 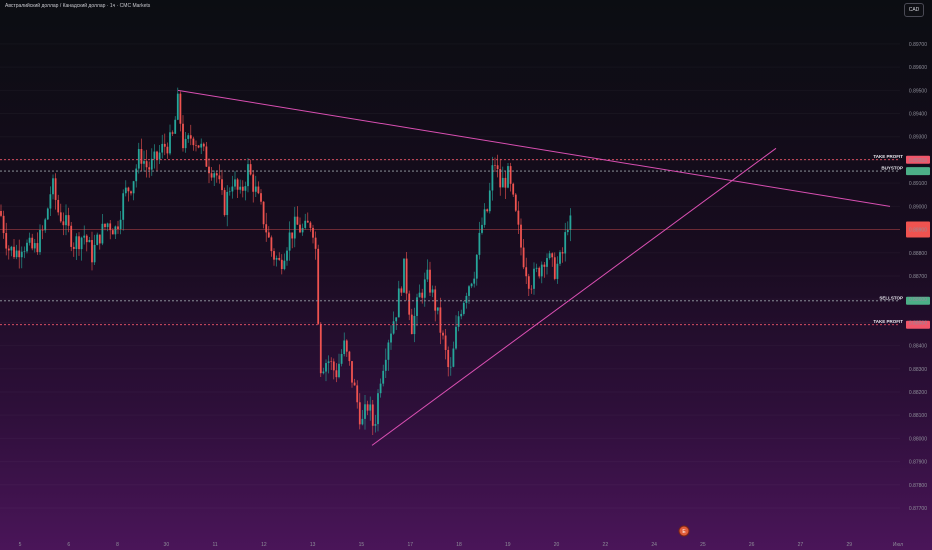 What do you see at coordinates (461, 545) in the screenshot?
I see `time-axis: 5 6 8 30 11 12 13 15 17 18 19 20 22 24 25 26 27 29 Июл` at bounding box center [461, 545].